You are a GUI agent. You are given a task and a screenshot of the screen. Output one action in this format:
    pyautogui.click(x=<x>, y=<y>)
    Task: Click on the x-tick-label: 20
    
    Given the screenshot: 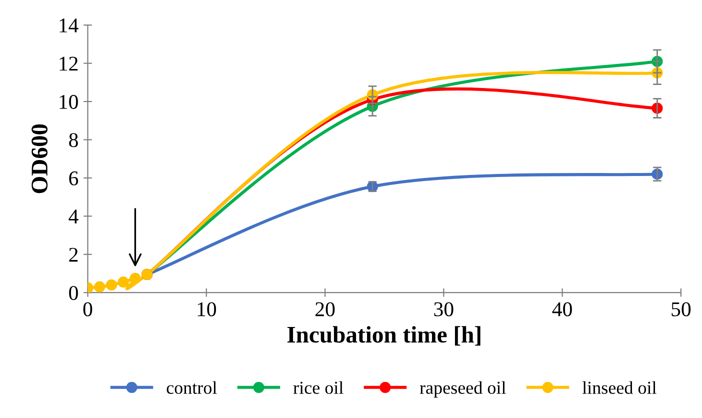 What is the action you would take?
    pyautogui.click(x=325, y=309)
    